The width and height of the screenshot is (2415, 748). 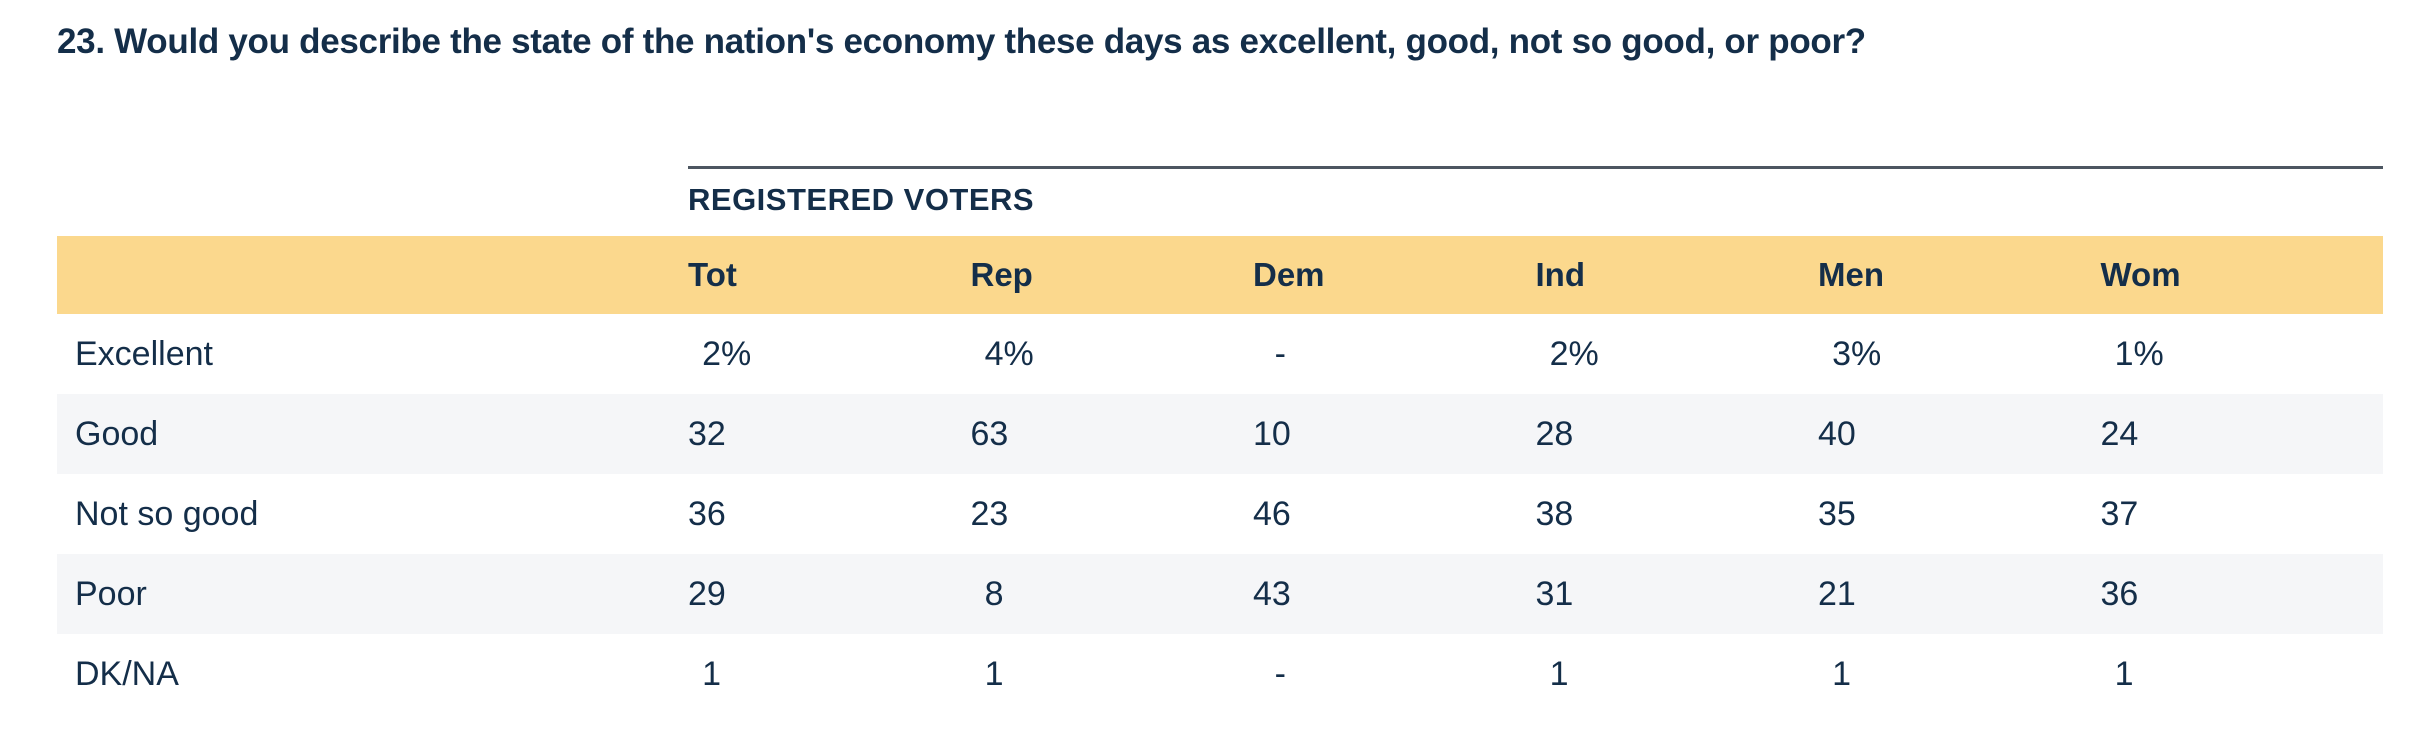 What do you see at coordinates (829, 594) in the screenshot?
I see `value-cell-tot: 29` at bounding box center [829, 594].